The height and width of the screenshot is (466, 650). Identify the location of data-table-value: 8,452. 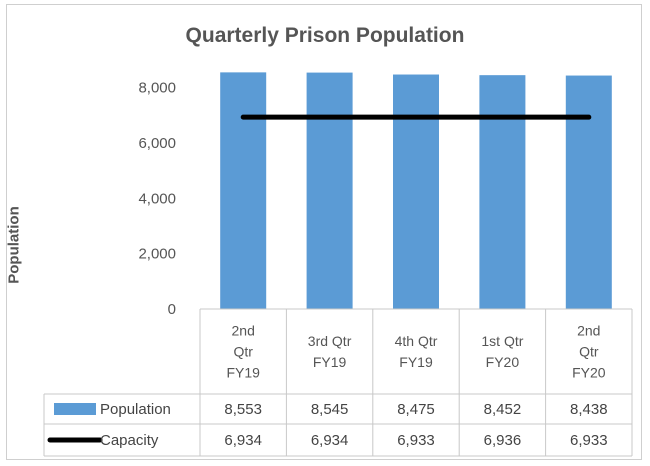
(503, 409).